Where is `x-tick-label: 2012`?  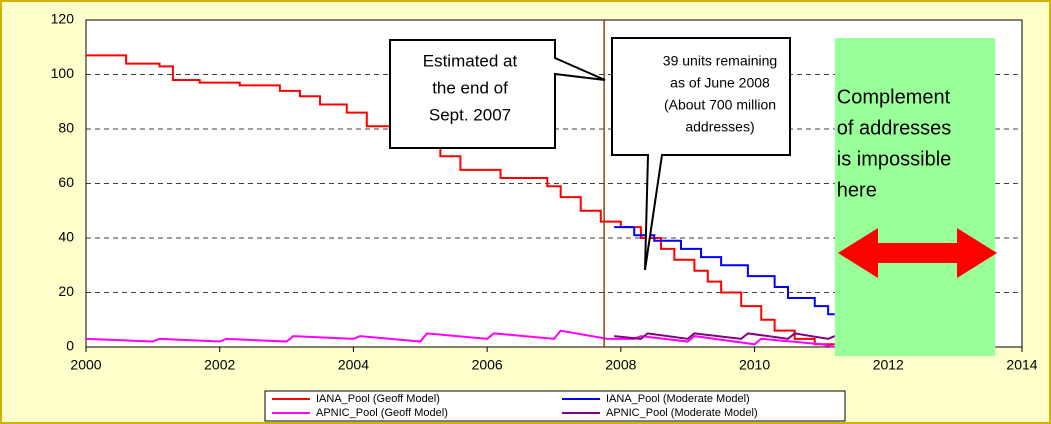 x-tick-label: 2012 is located at coordinates (888, 365).